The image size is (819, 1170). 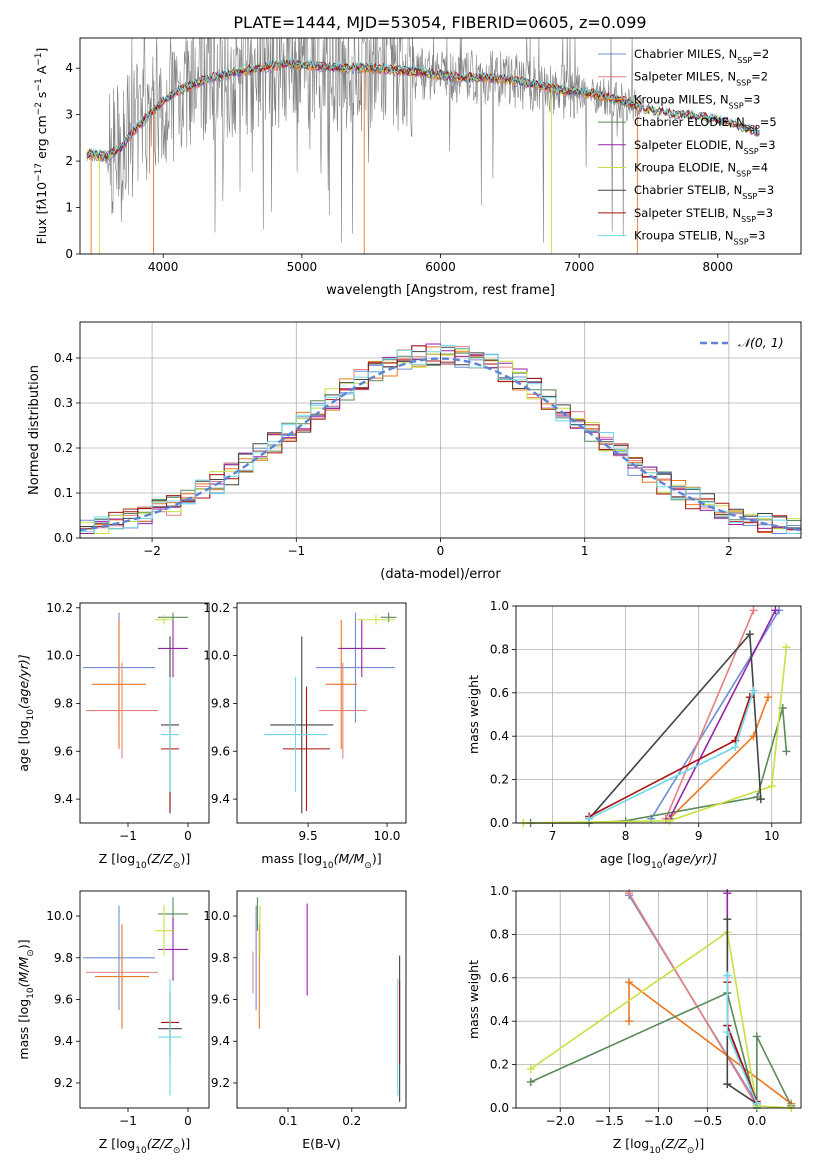 What do you see at coordinates (69, 161) in the screenshot?
I see `y-tick-label: 2` at bounding box center [69, 161].